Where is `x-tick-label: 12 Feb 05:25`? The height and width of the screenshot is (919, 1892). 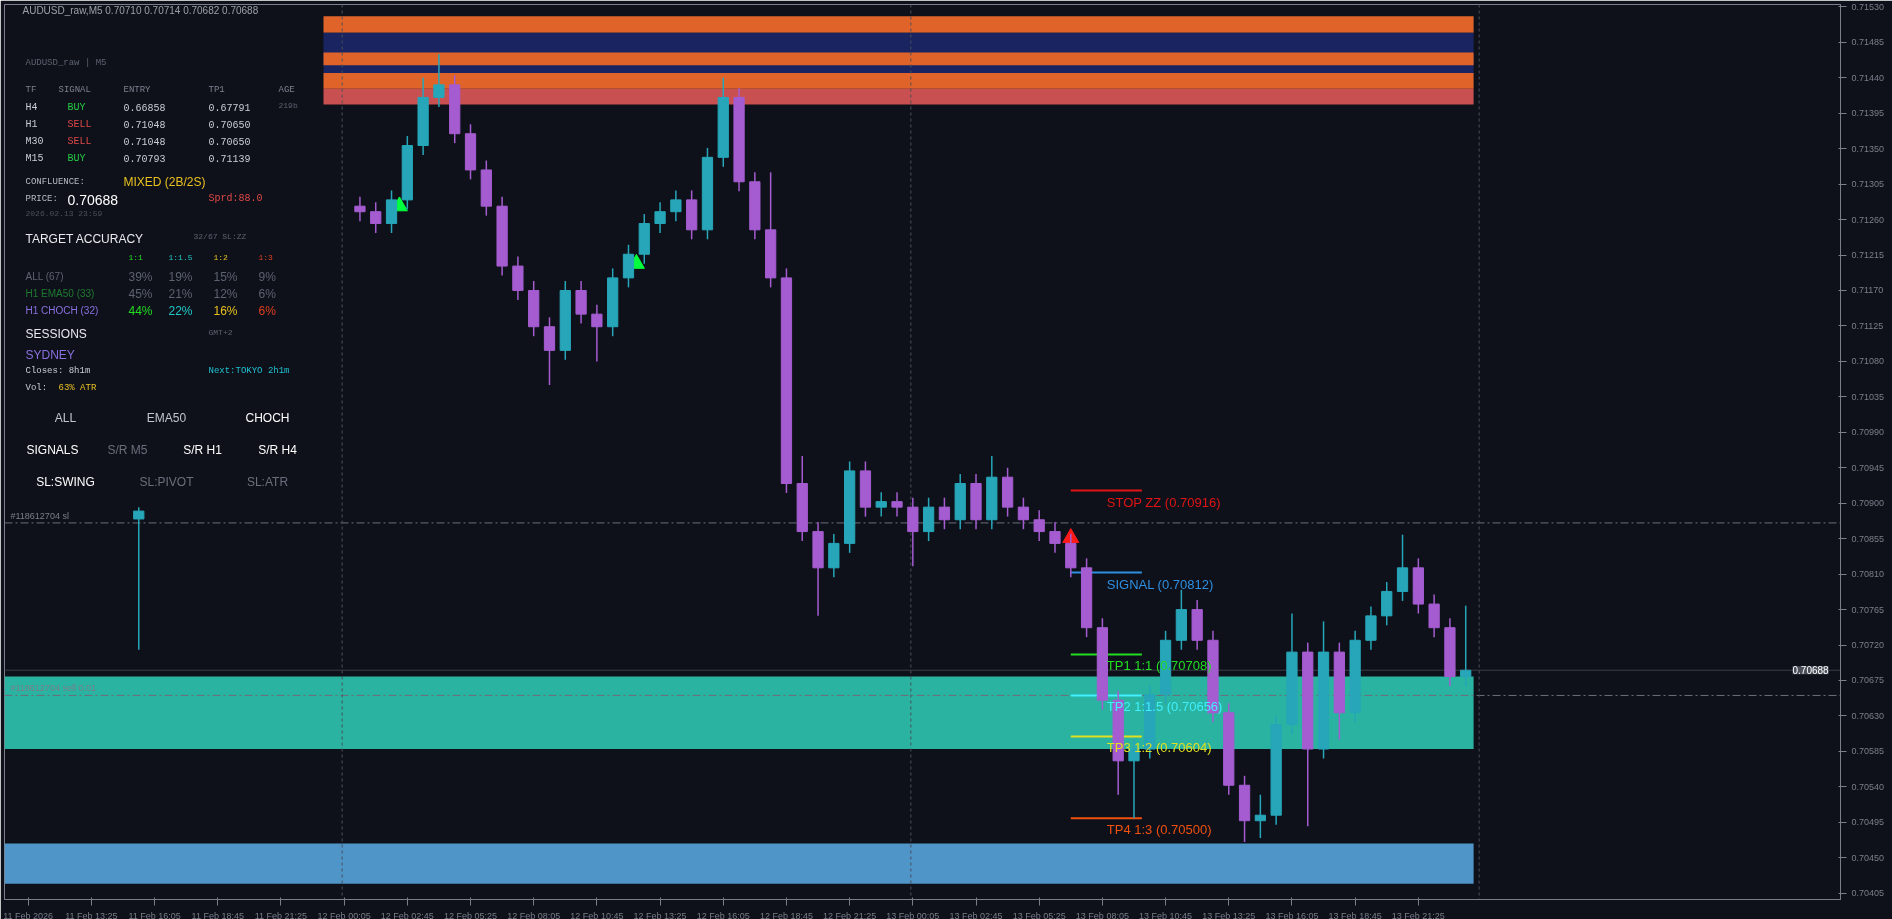 x-tick-label: 12 Feb 05:25 is located at coordinates (470, 914).